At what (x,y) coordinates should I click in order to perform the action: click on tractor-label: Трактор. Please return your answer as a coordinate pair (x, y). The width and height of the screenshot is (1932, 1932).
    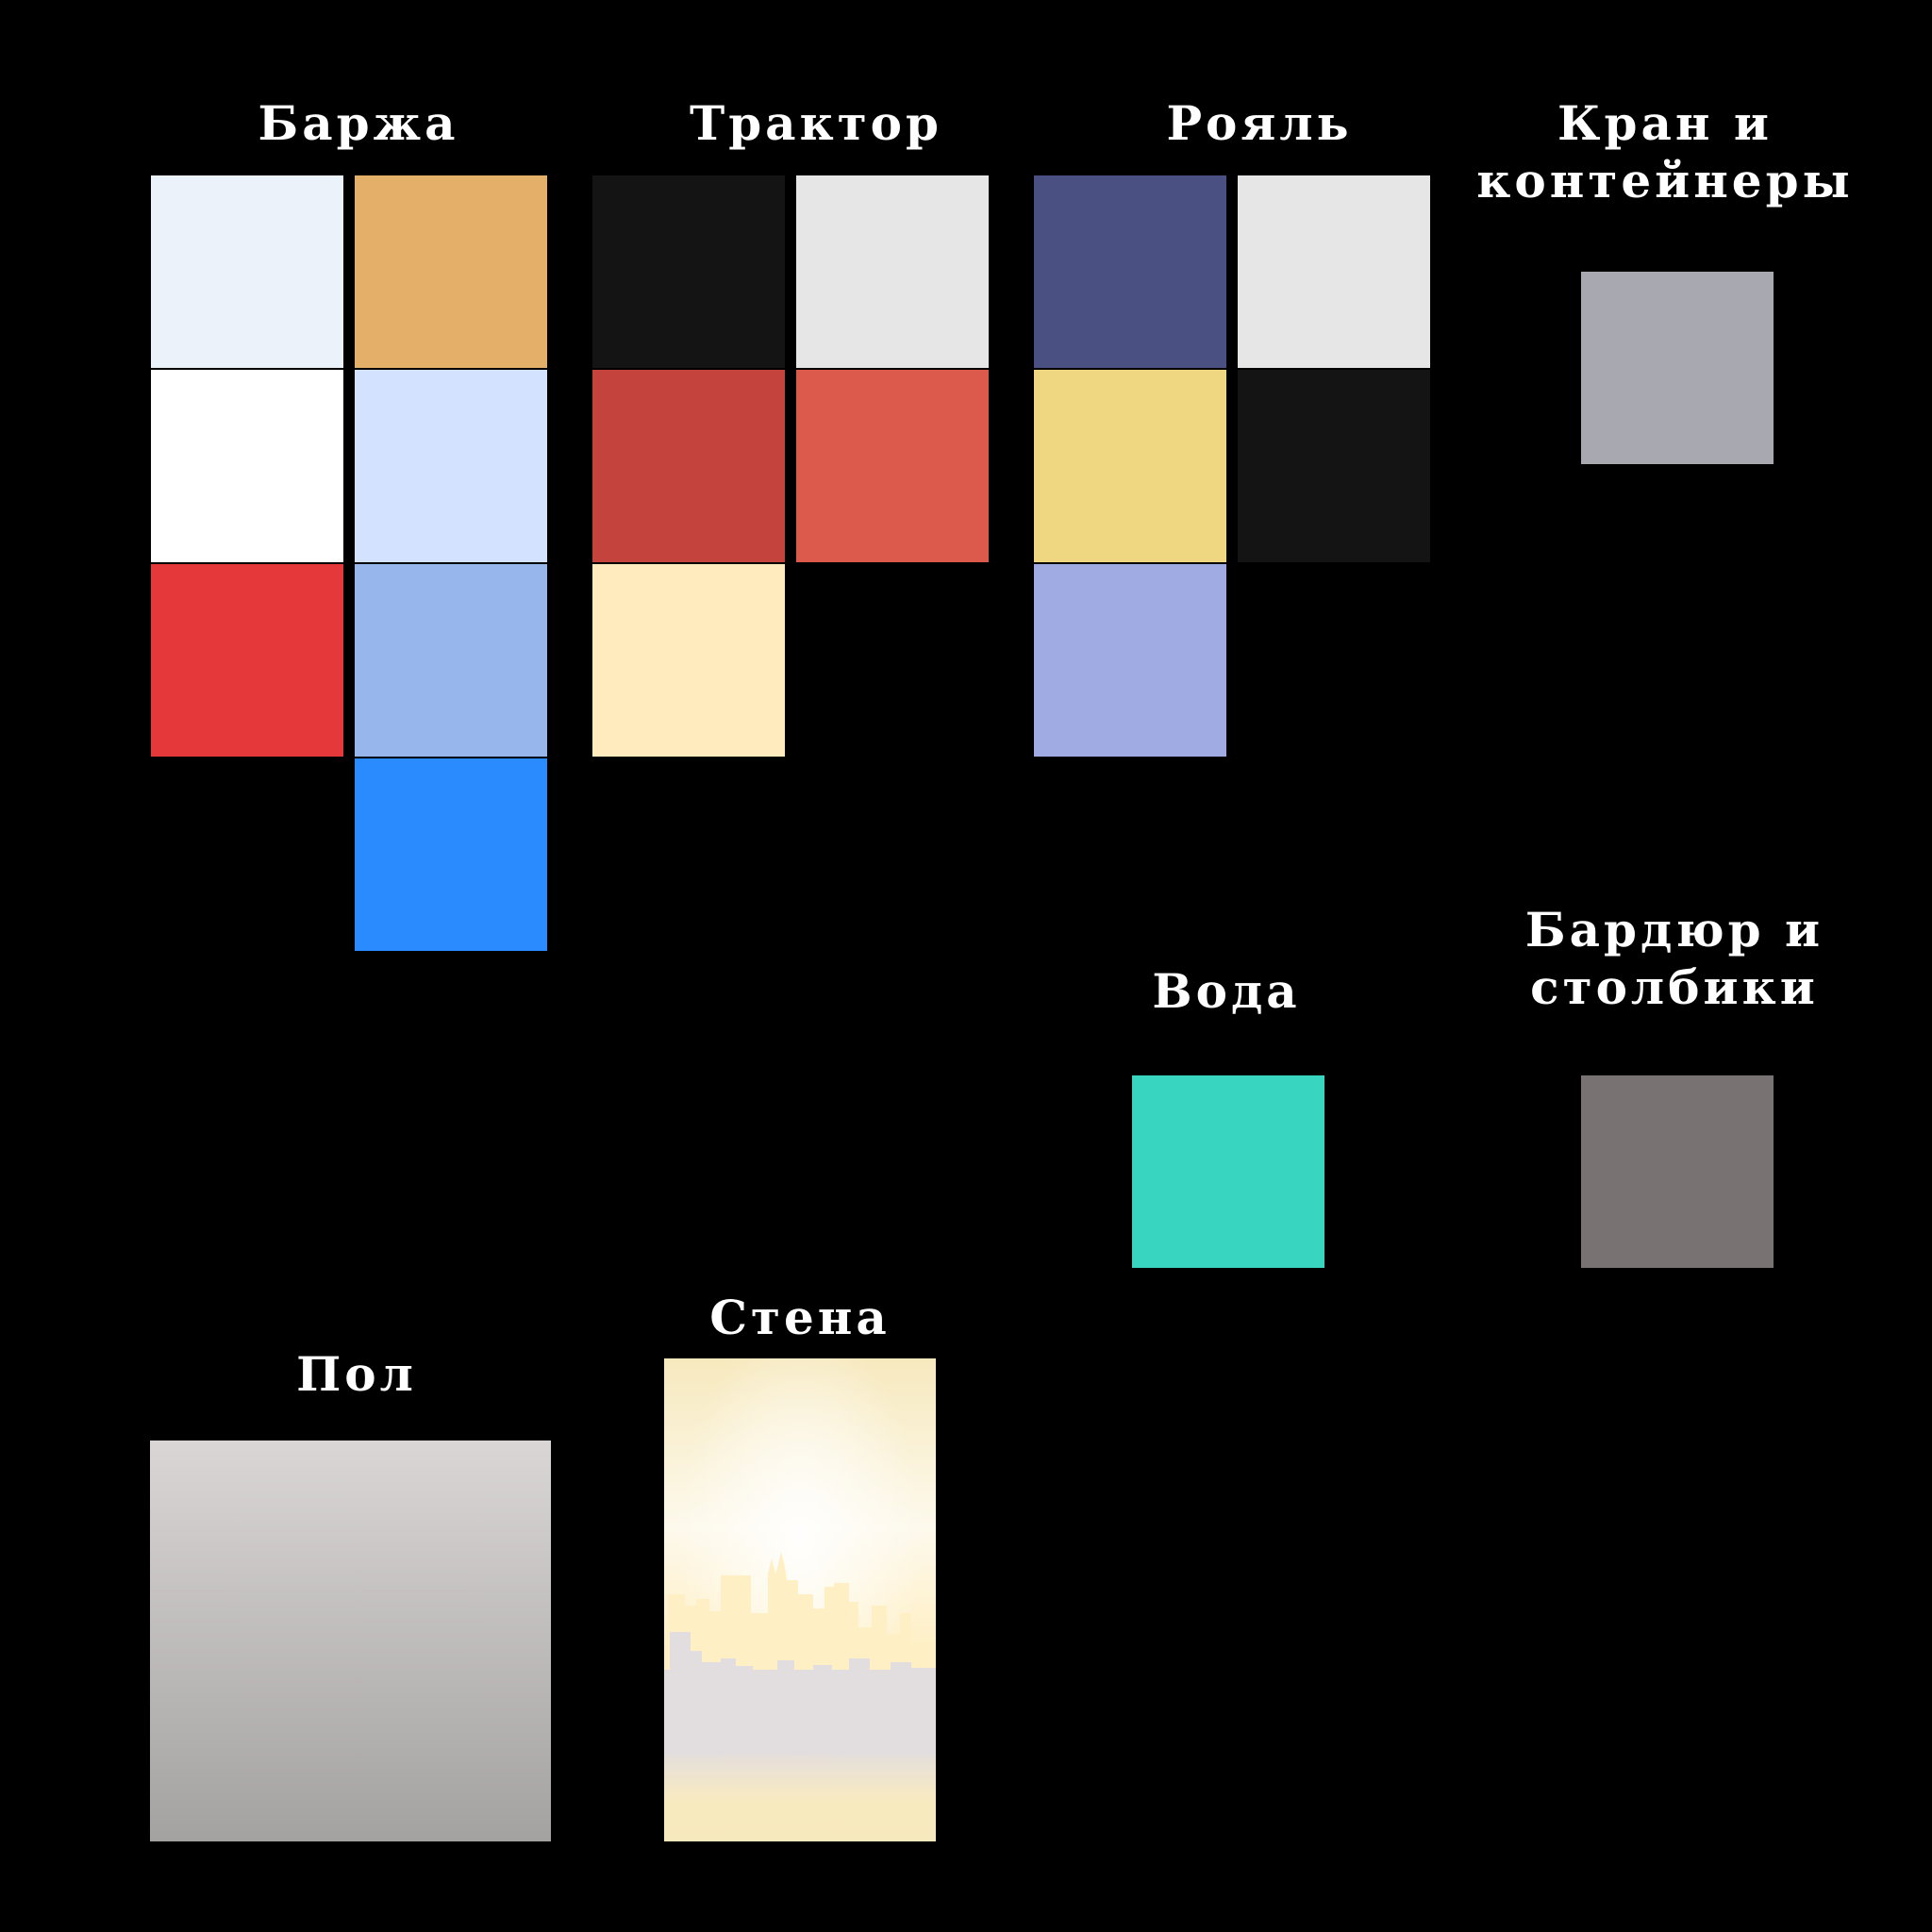
    Looking at the image, I should click on (816, 123).